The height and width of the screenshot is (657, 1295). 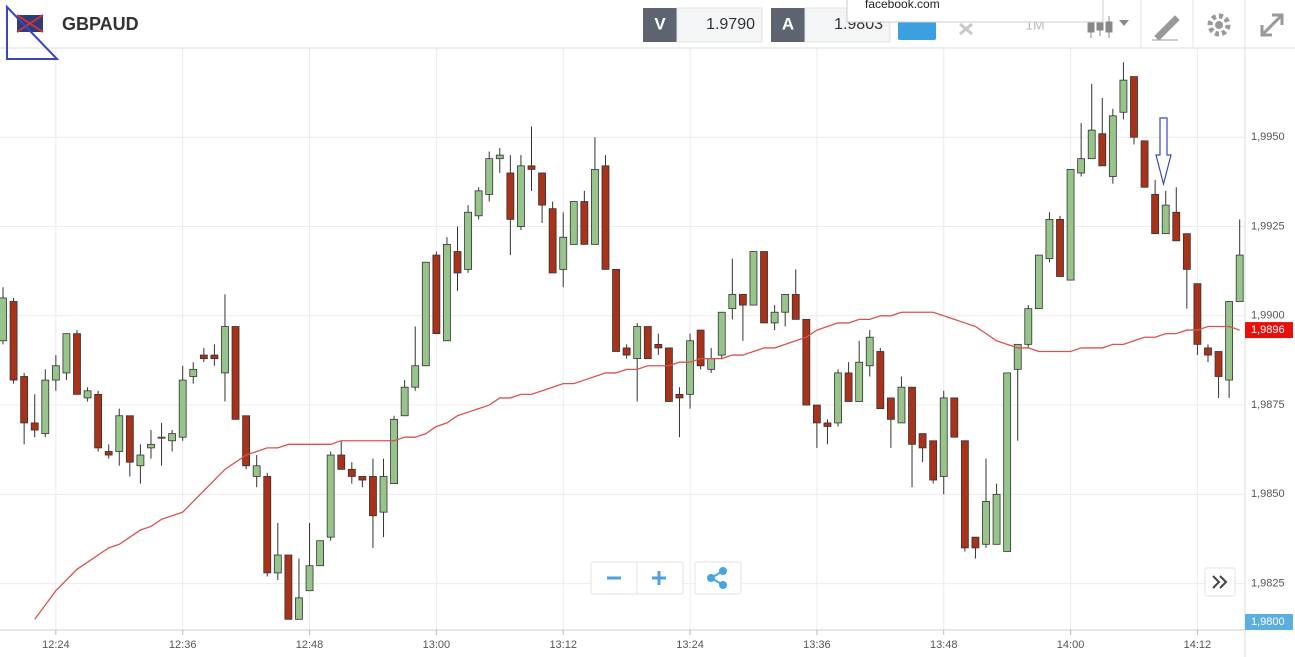 What do you see at coordinates (437, 645) in the screenshot?
I see `x-tick-label: 13:00` at bounding box center [437, 645].